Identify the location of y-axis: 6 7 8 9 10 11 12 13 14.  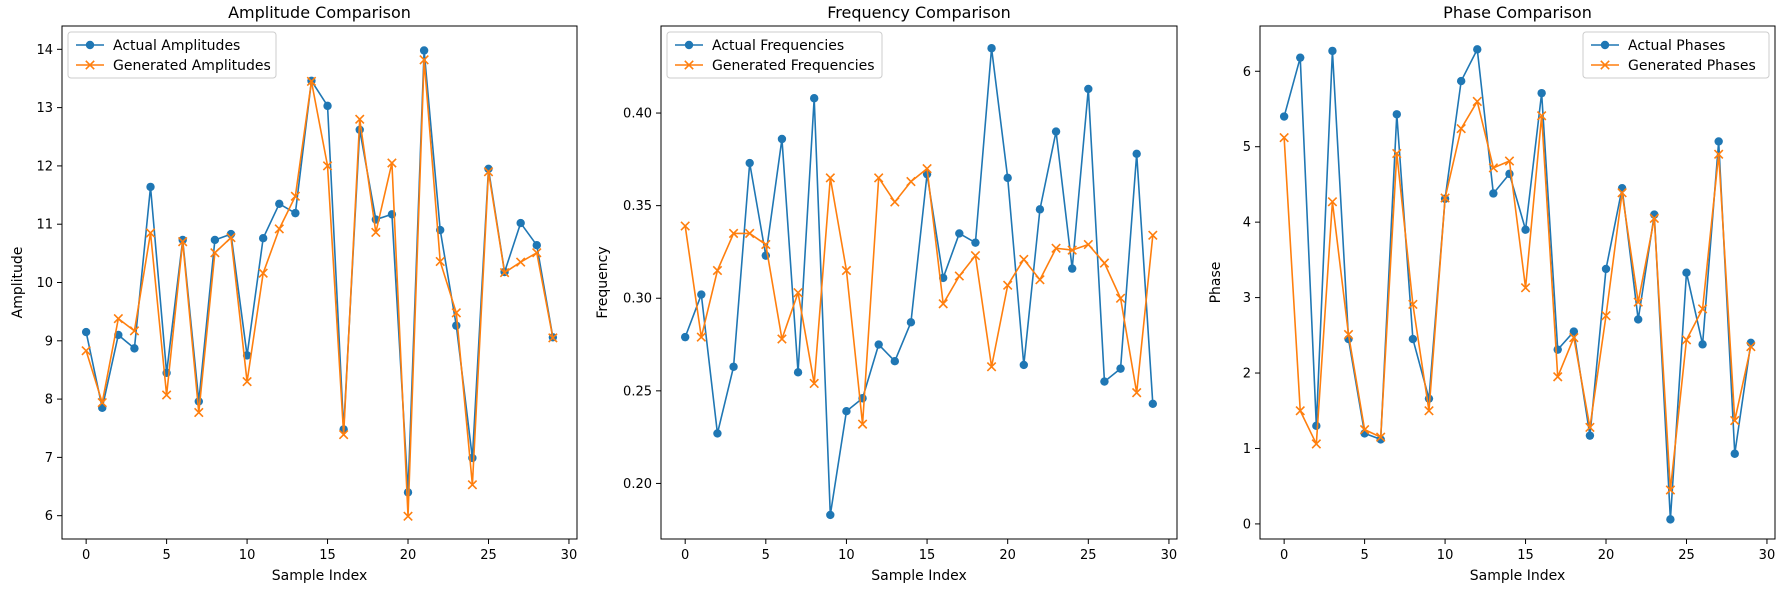
(49, 283).